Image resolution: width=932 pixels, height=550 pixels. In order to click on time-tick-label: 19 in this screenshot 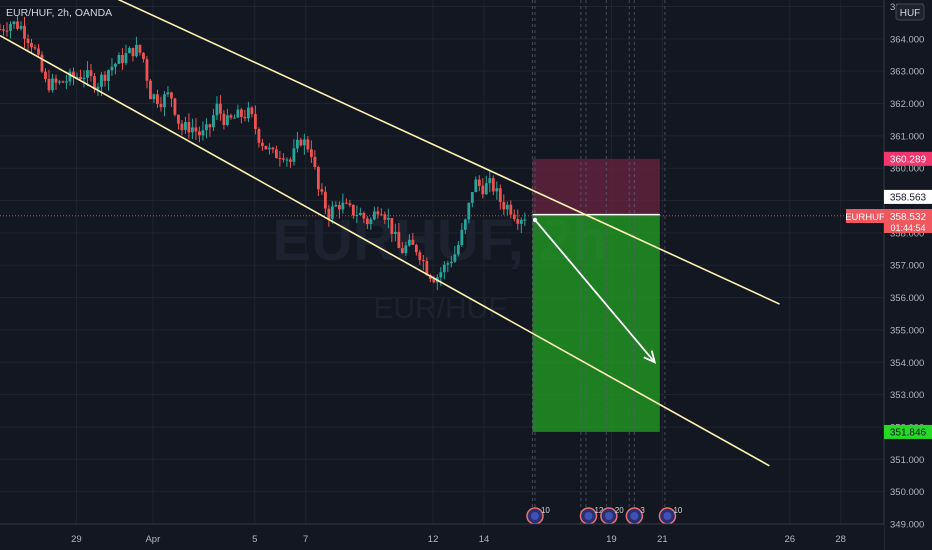, I will do `click(611, 539)`.